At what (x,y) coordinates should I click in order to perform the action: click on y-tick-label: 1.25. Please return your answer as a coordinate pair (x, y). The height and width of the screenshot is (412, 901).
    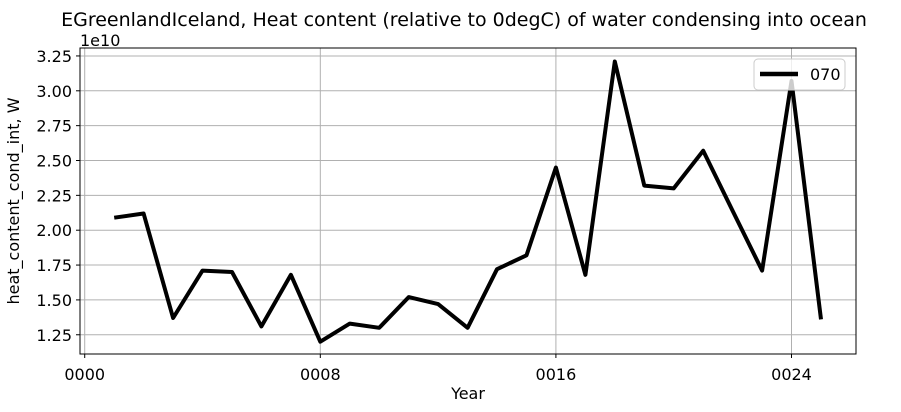
    Looking at the image, I should click on (54, 335).